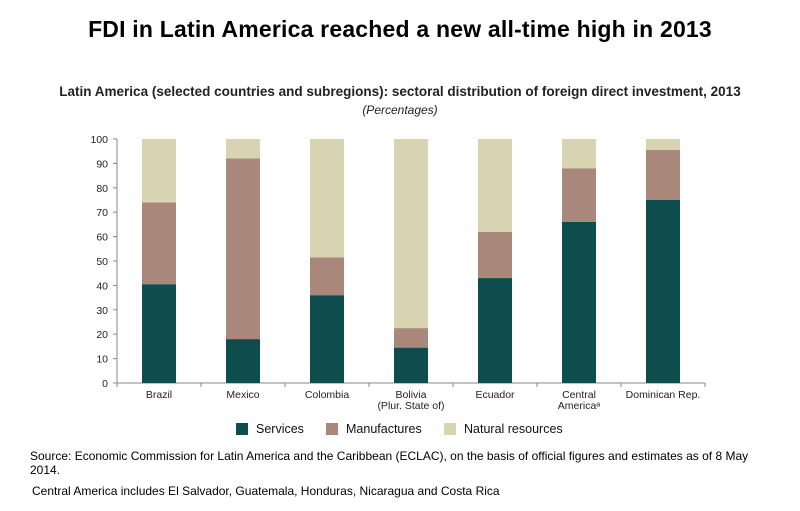  I want to click on legend-label-natural-resources: Natural resources, so click(513, 429).